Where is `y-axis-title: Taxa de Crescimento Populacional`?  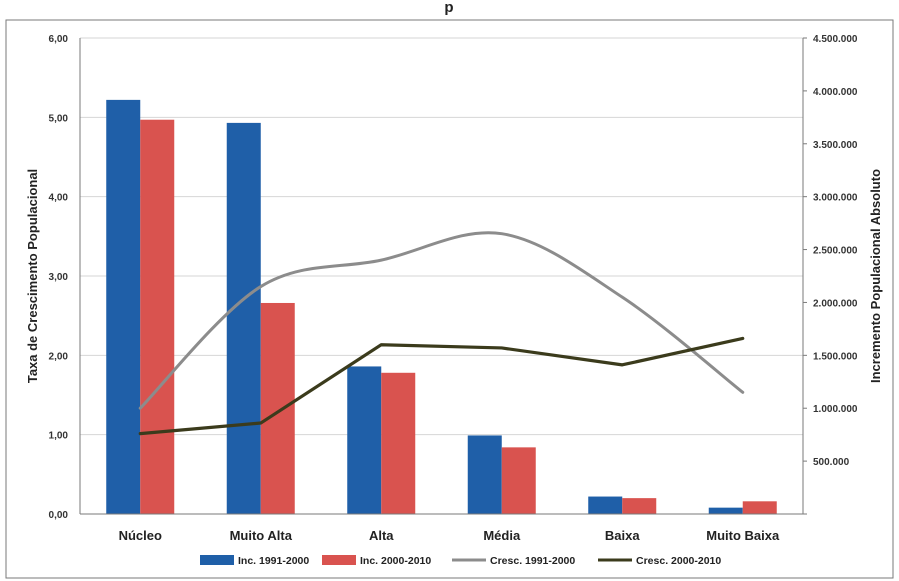
y-axis-title: Taxa de Crescimento Populacional is located at coordinates (32, 276).